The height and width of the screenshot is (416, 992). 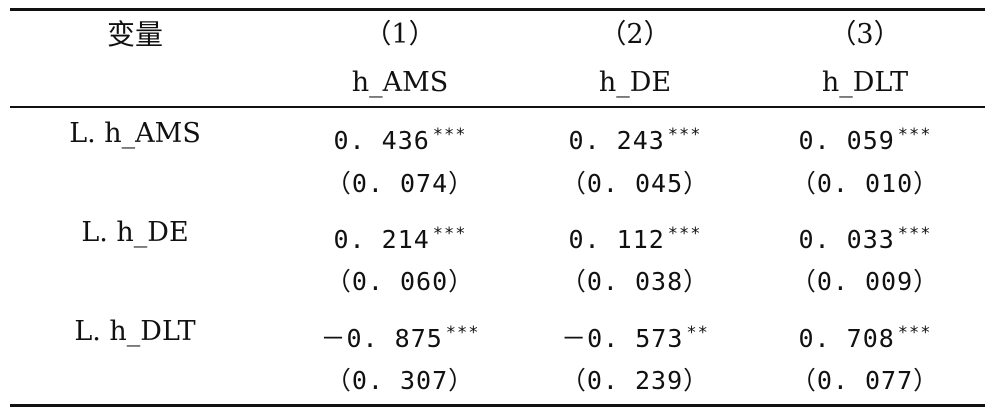 What do you see at coordinates (135, 133) in the screenshot?
I see `row-label: L. h_AMS` at bounding box center [135, 133].